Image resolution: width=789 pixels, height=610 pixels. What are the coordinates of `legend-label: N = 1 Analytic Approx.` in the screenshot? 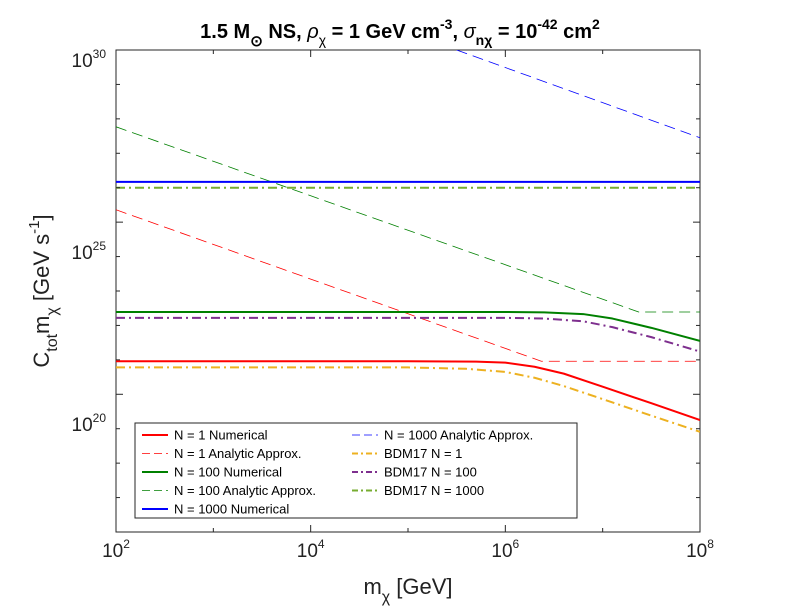 It's located at (238, 453).